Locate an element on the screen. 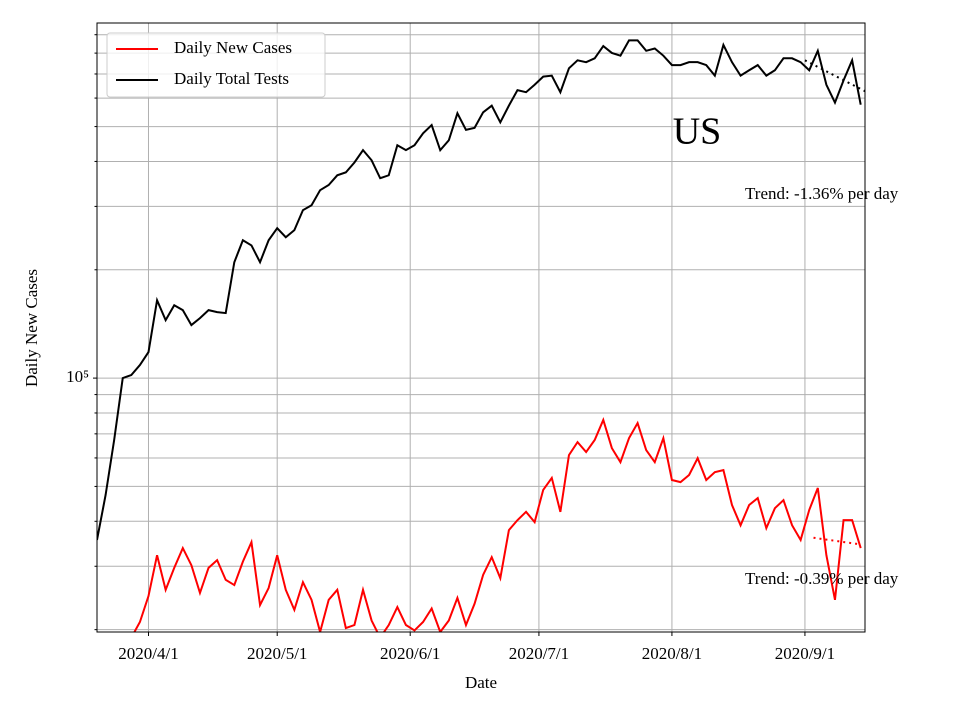 The image size is (960, 720). trend-label: Trend: -0.39% per day is located at coordinates (822, 578).